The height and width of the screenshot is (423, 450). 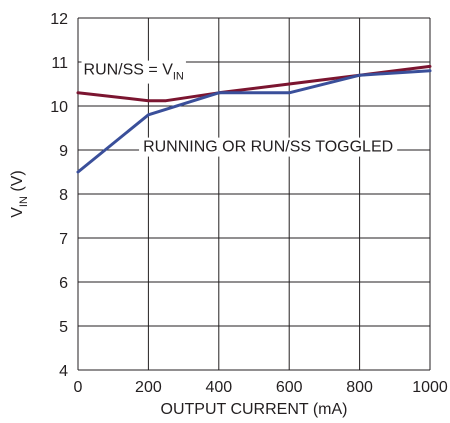 I want to click on y-axis-label: VIN (V), so click(x=19, y=193).